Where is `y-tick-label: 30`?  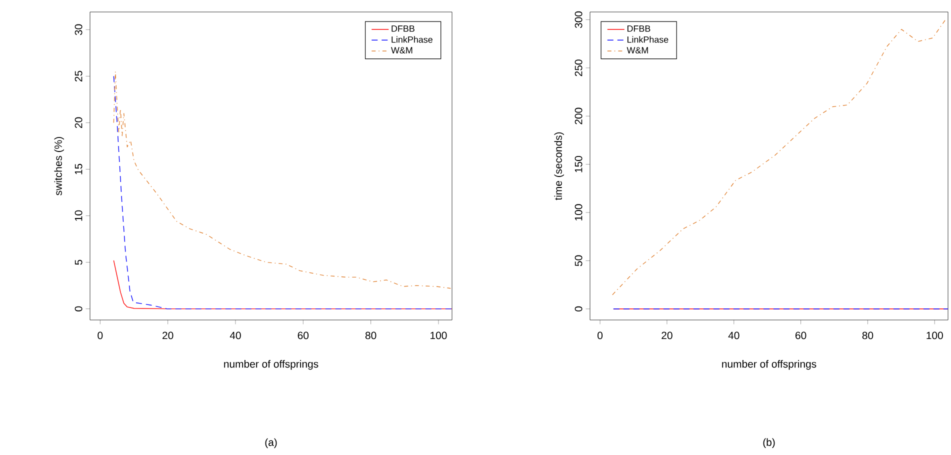 y-tick-label: 30 is located at coordinates (78, 30).